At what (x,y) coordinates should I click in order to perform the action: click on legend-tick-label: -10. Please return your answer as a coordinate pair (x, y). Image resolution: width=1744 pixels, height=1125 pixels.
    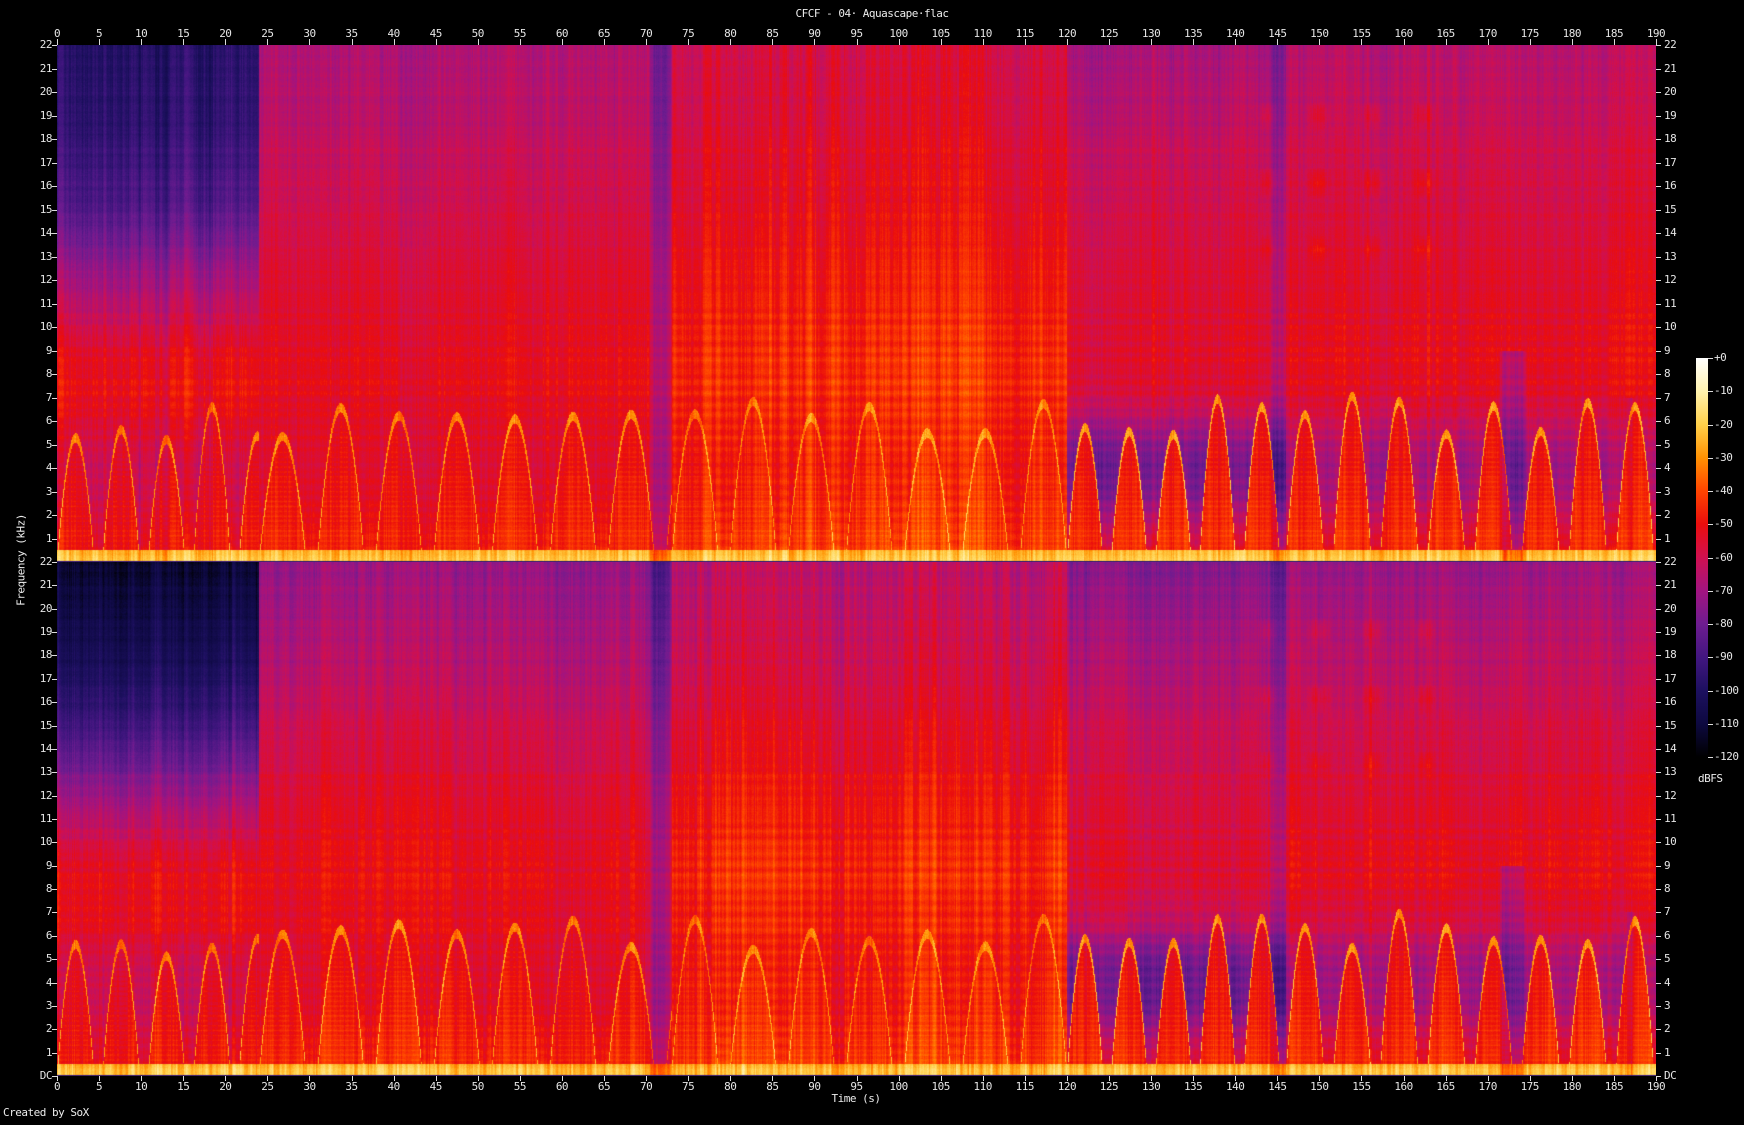
    Looking at the image, I should click on (1723, 391).